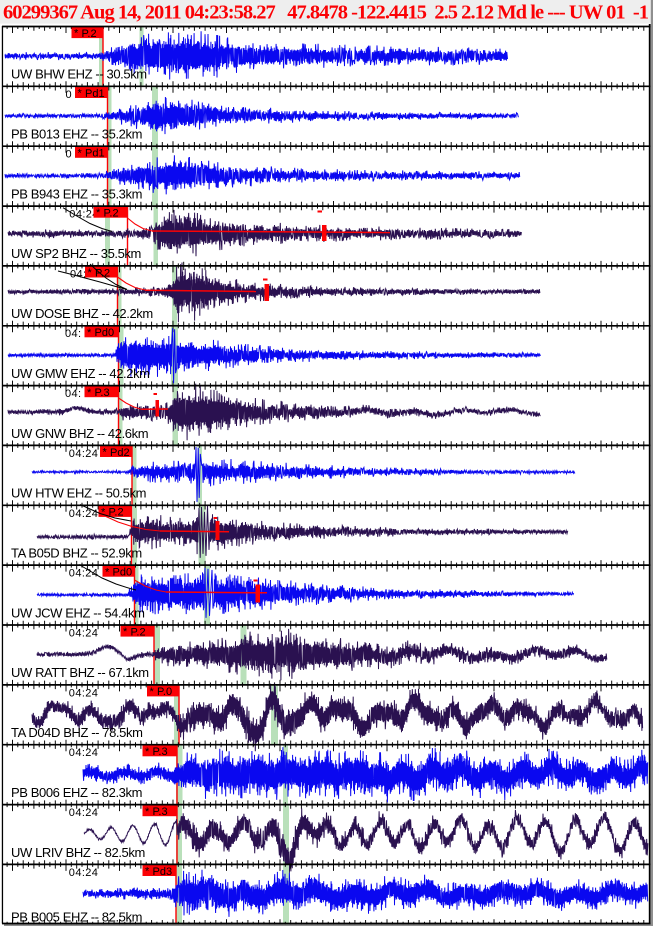 The width and height of the screenshot is (653, 926). I want to click on svg-text: UW GMW EHZ -- 42.2km, so click(80, 373).